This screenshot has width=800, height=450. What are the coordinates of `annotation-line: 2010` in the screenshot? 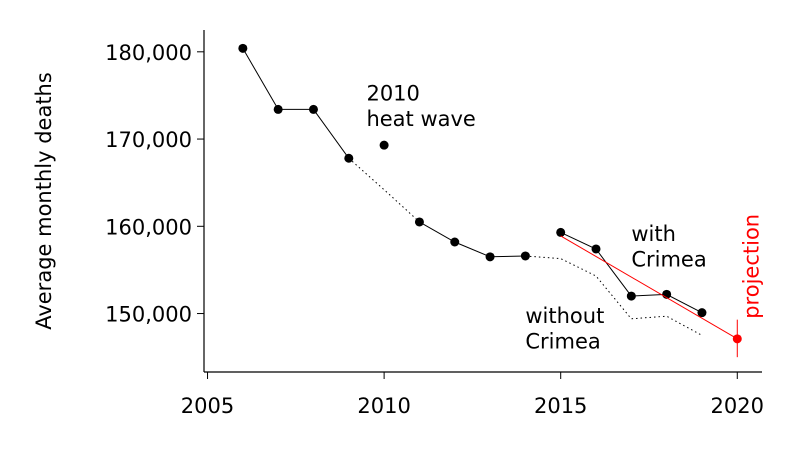 It's located at (392, 94).